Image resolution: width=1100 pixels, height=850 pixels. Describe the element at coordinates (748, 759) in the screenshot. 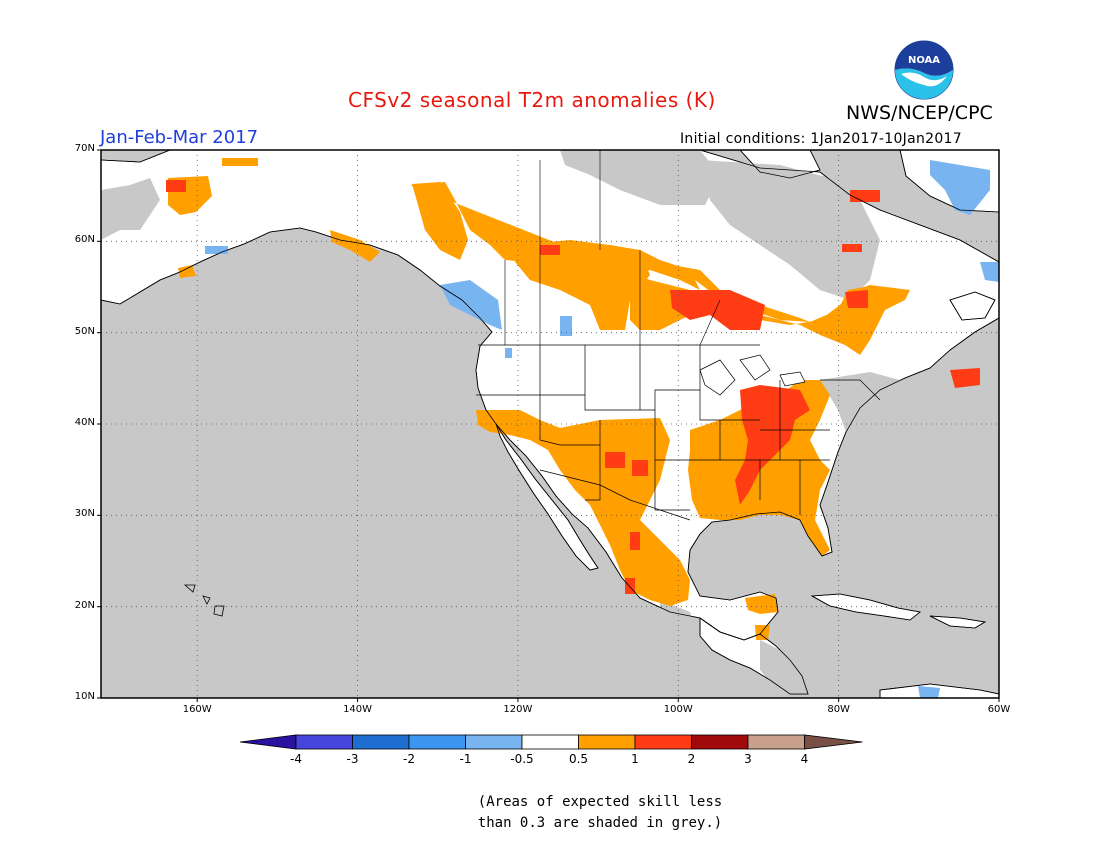

I see `colorbar-label: 3` at that location.